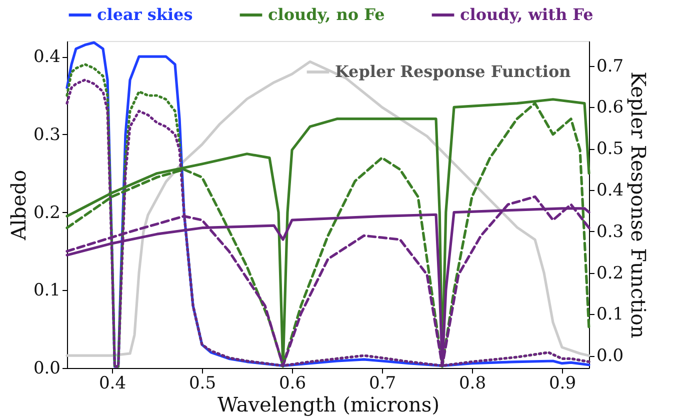 This screenshot has width=678, height=417. What do you see at coordinates (472, 384) in the screenshot?
I see `x-tick-label: 0.8` at bounding box center [472, 384].